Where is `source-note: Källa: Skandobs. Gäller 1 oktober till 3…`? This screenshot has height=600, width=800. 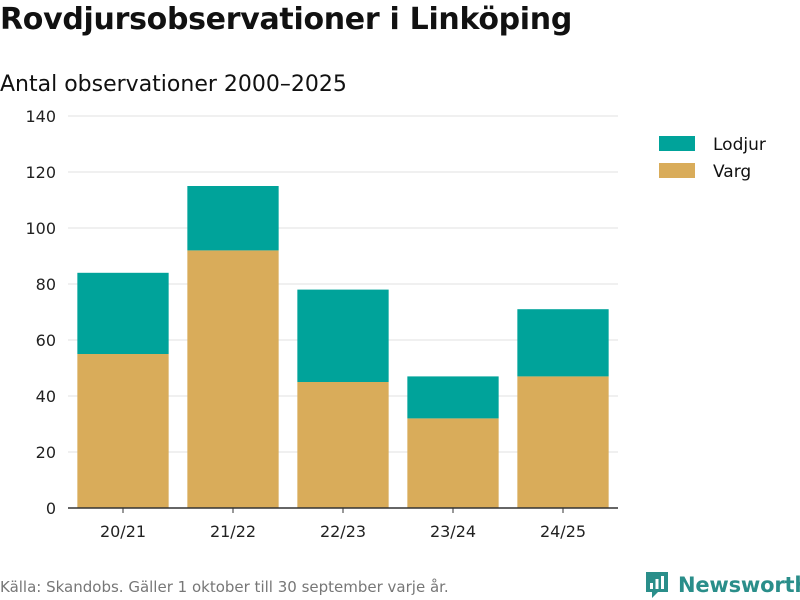
source-note: Källa: Skandobs. Gäller 1 oktober till 3… is located at coordinates (224, 587).